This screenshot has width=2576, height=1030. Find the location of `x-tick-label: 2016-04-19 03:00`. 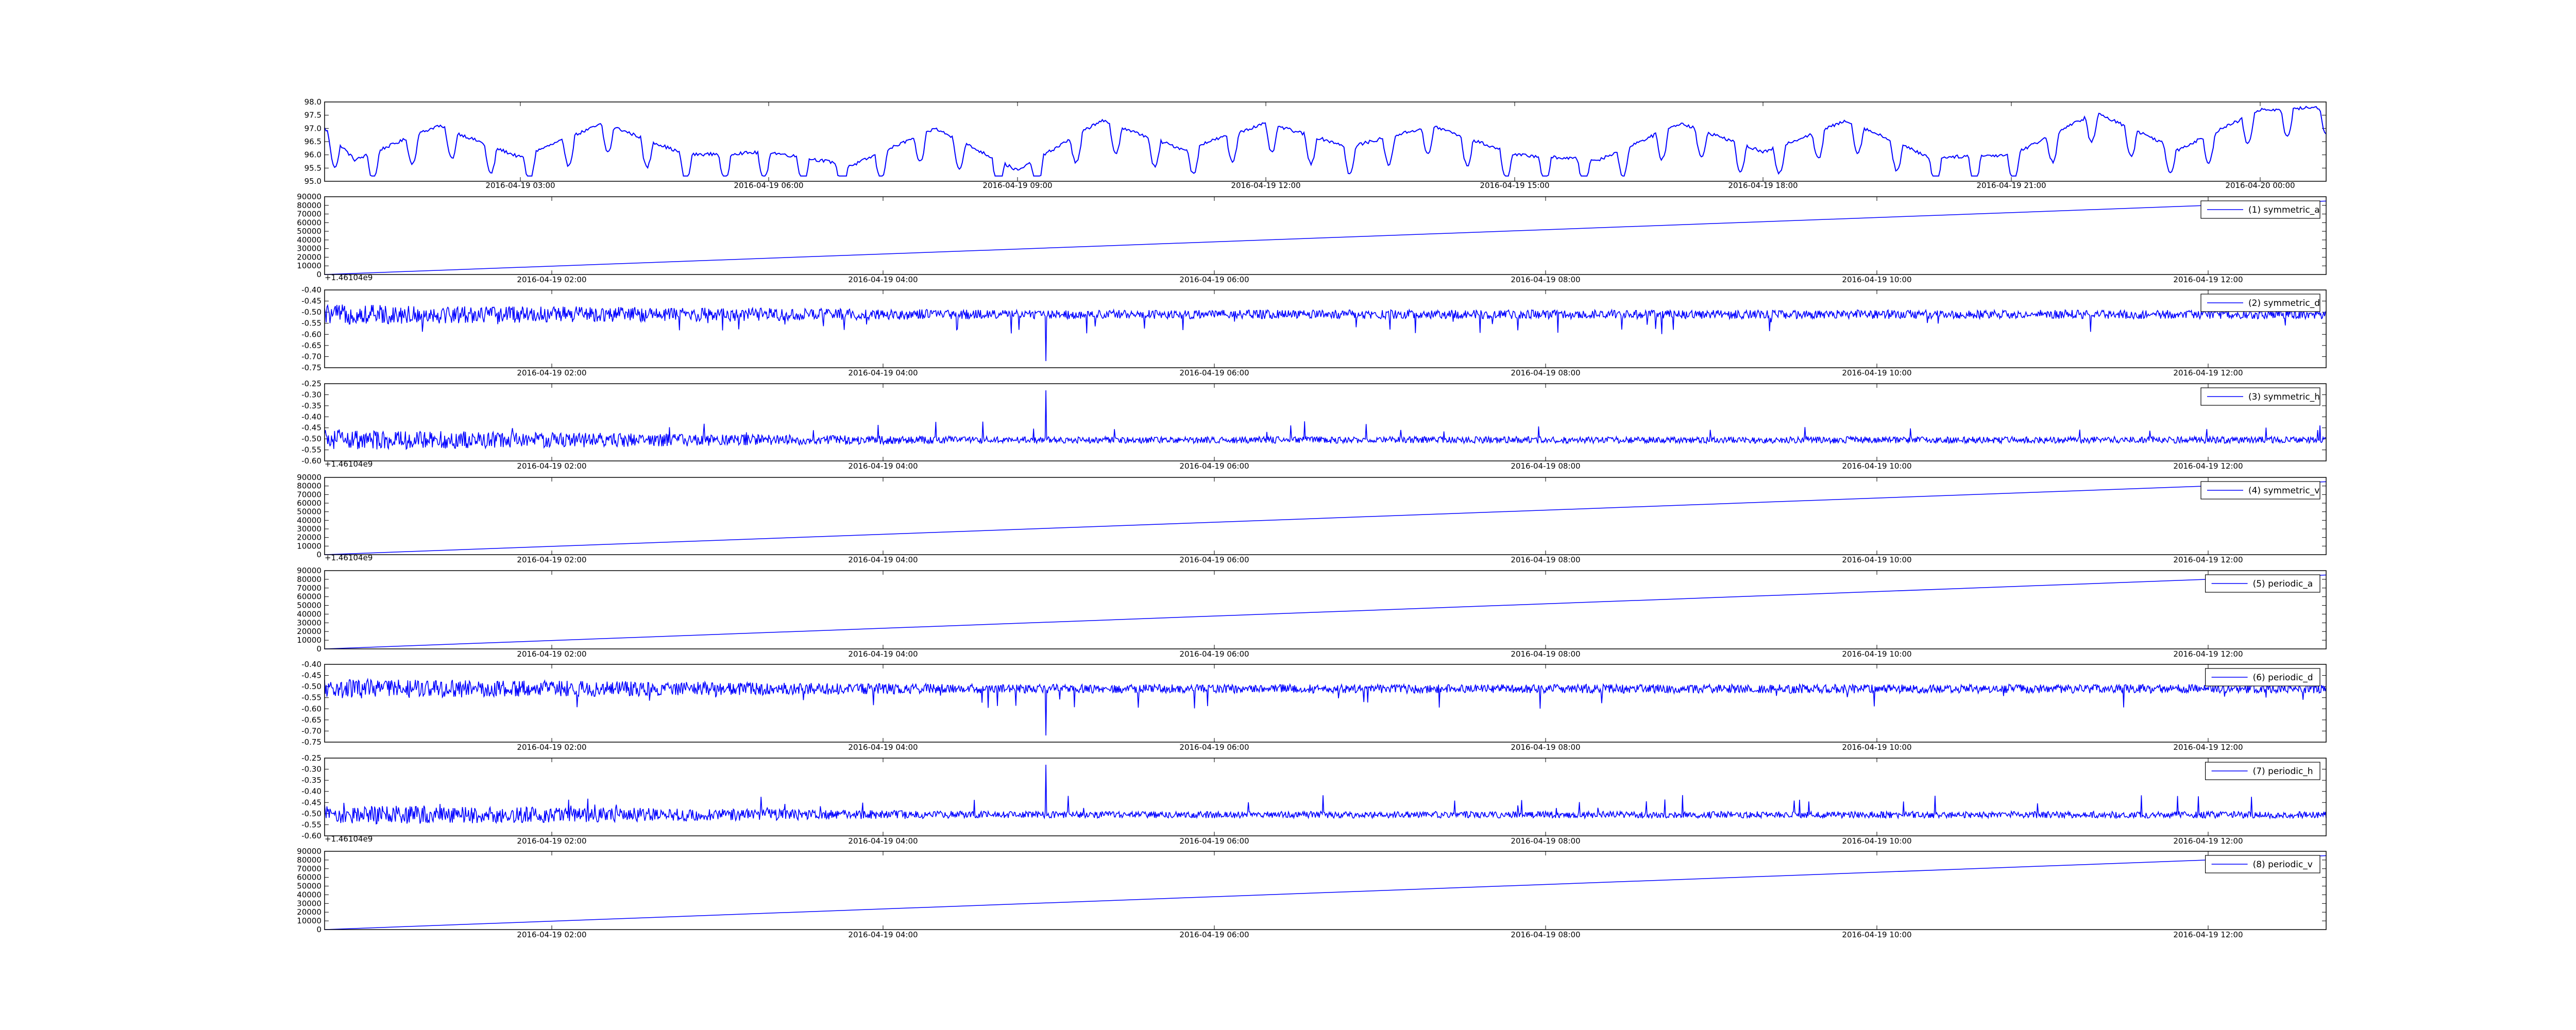

x-tick-label: 2016-04-19 03:00 is located at coordinates (520, 185).